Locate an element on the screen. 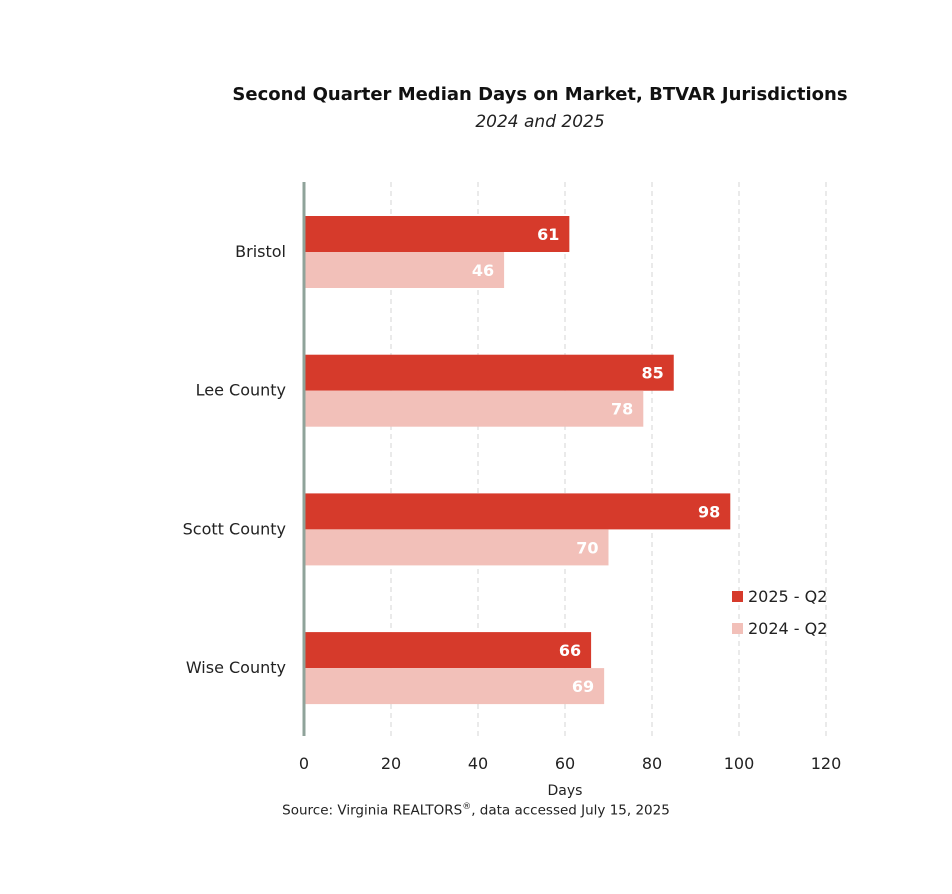 The width and height of the screenshot is (952, 894). x-axis-label: Days is located at coordinates (565, 791).